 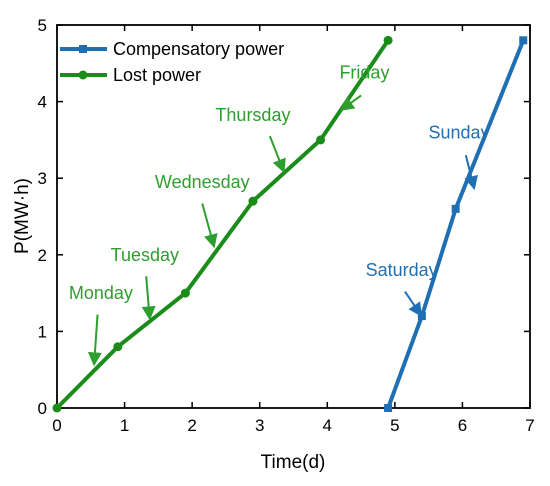 I want to click on annotation-thursday: Thursday, so click(x=252, y=139).